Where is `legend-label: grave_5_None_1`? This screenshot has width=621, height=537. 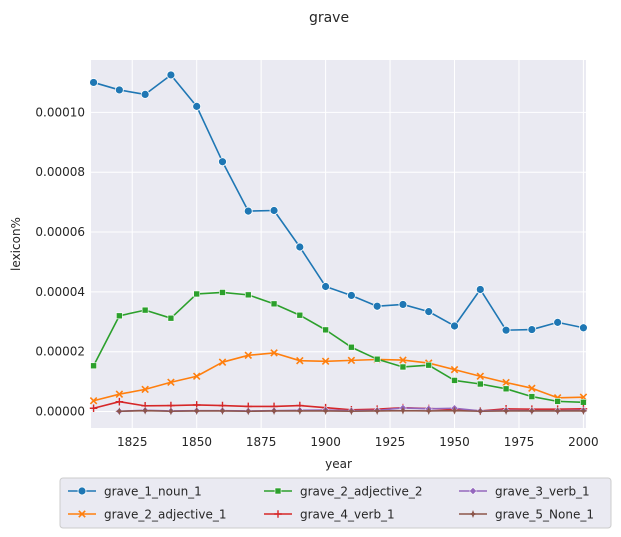 legend-label: grave_5_None_1 is located at coordinates (544, 515).